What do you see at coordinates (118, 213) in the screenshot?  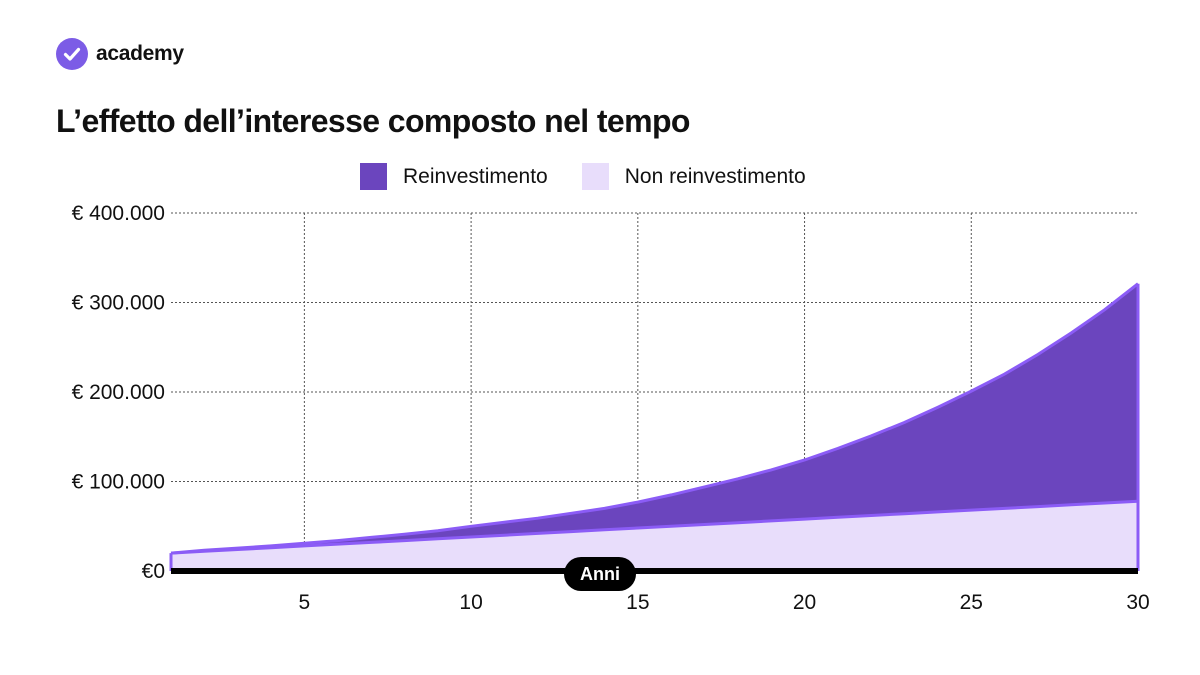 I see `y-tick-label: € 400.000` at bounding box center [118, 213].